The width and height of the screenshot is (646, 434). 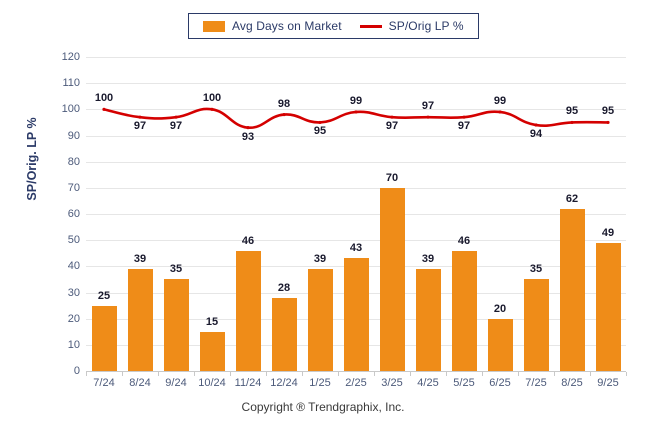 I want to click on legend-bar-swatch-icon, so click(x=214, y=26).